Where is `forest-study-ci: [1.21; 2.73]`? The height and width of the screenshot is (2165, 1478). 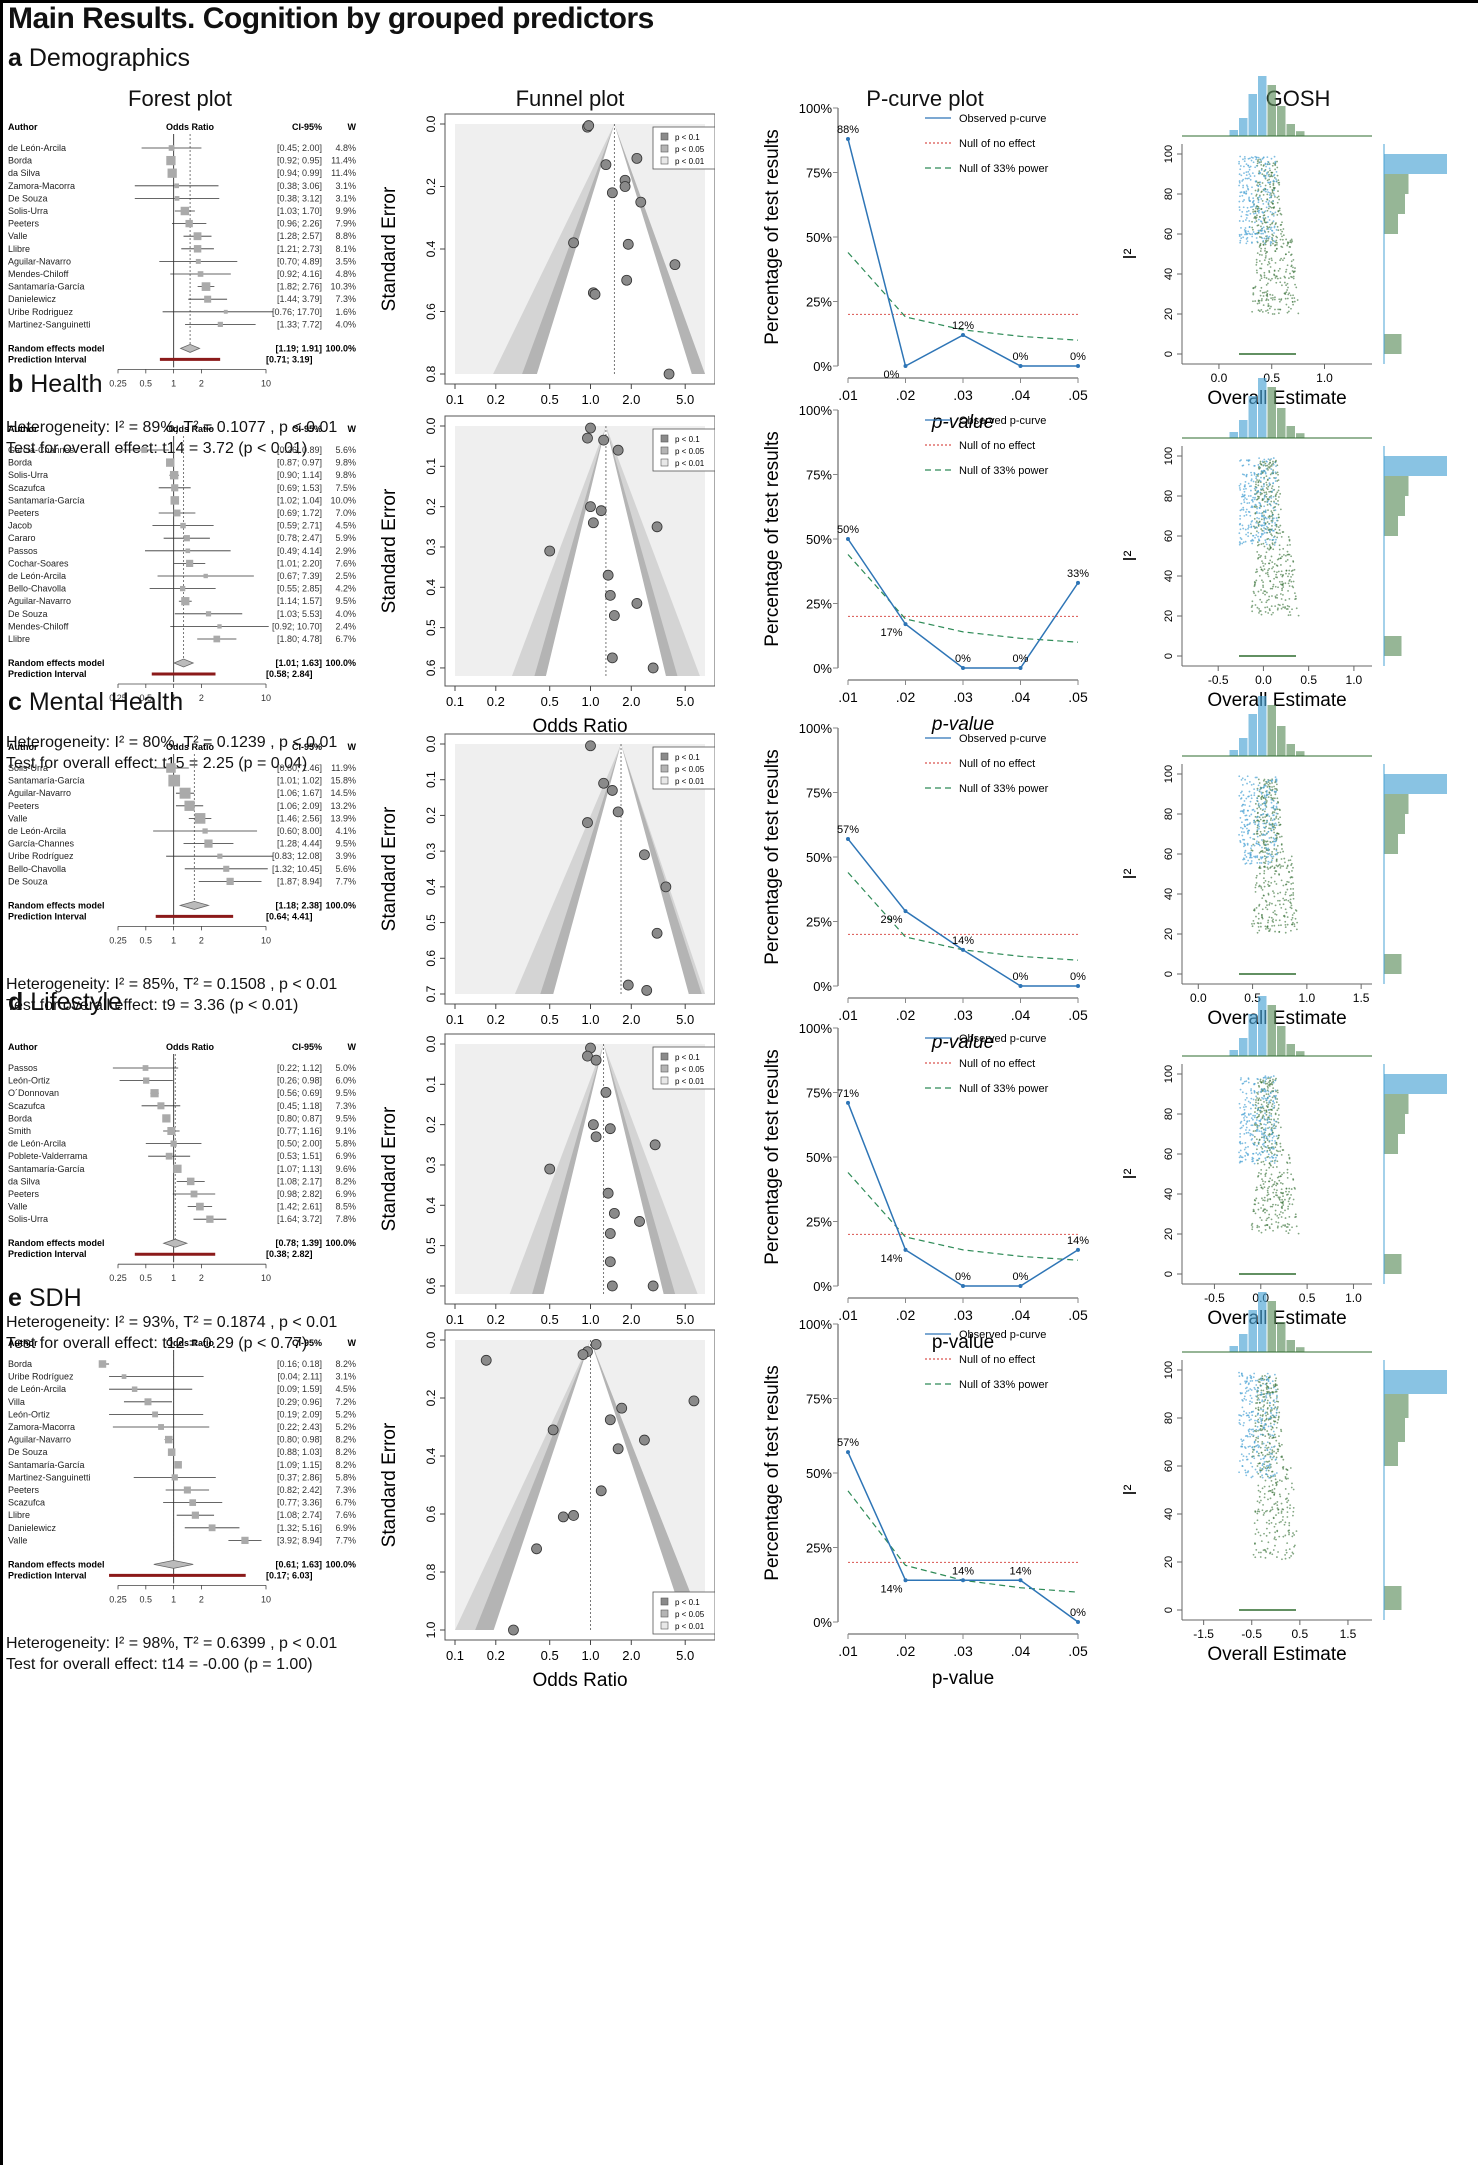
forest-study-ci: [1.21; 2.73] is located at coordinates (299, 249).